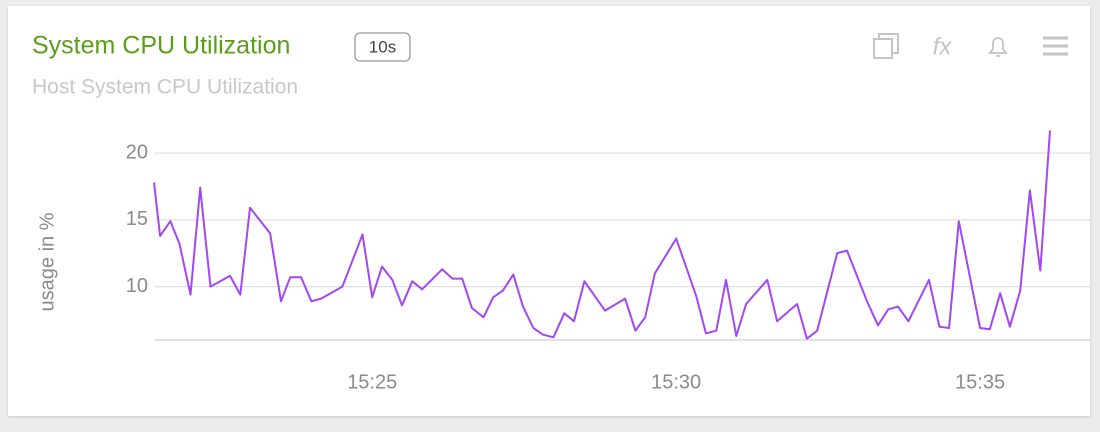 The height and width of the screenshot is (432, 1100). Describe the element at coordinates (676, 382) in the screenshot. I see `x-tick-label: 15:30` at that location.